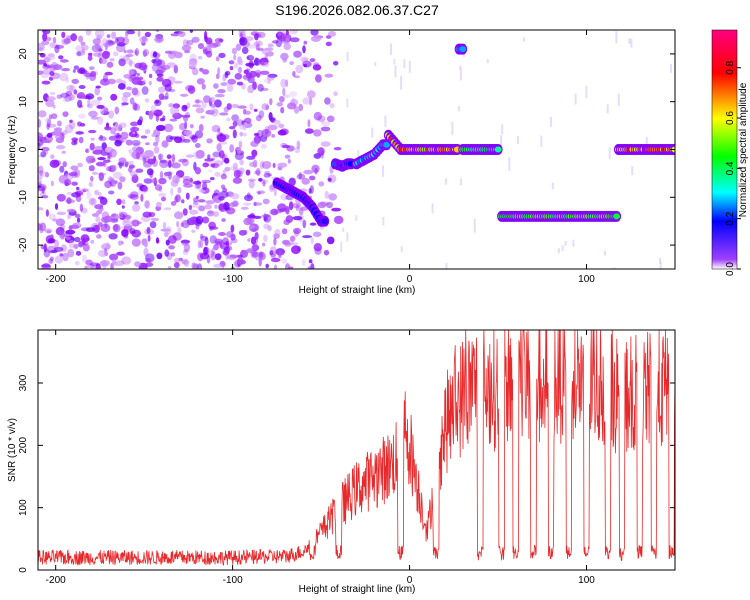 The height and width of the screenshot is (600, 750). What do you see at coordinates (724, 149) in the screenshot?
I see `colorbar-gradient` at bounding box center [724, 149].